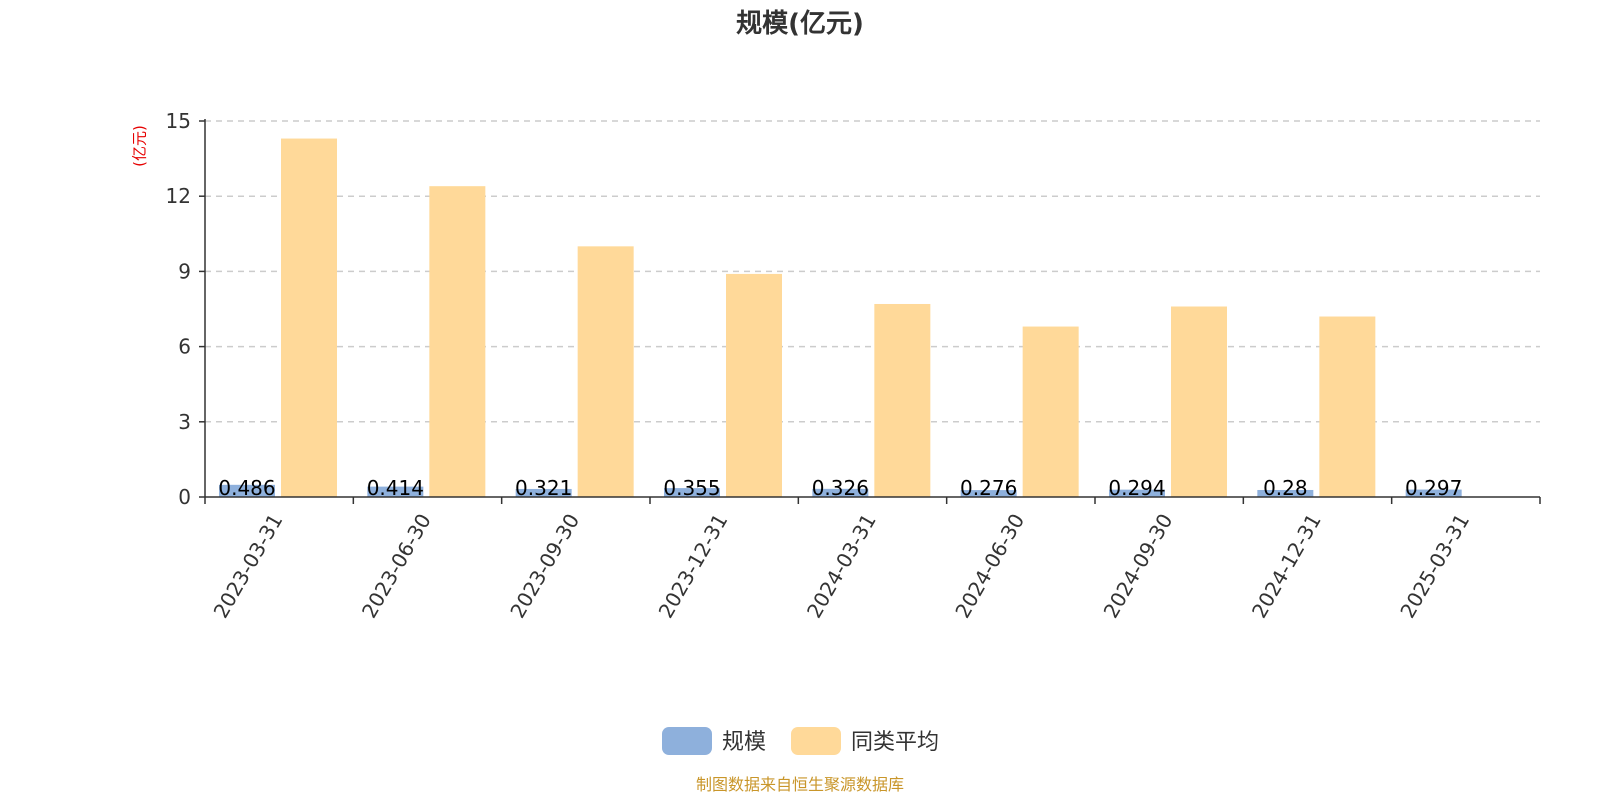 The image size is (1600, 800). I want to click on data-label: 0.326, so click(840, 488).